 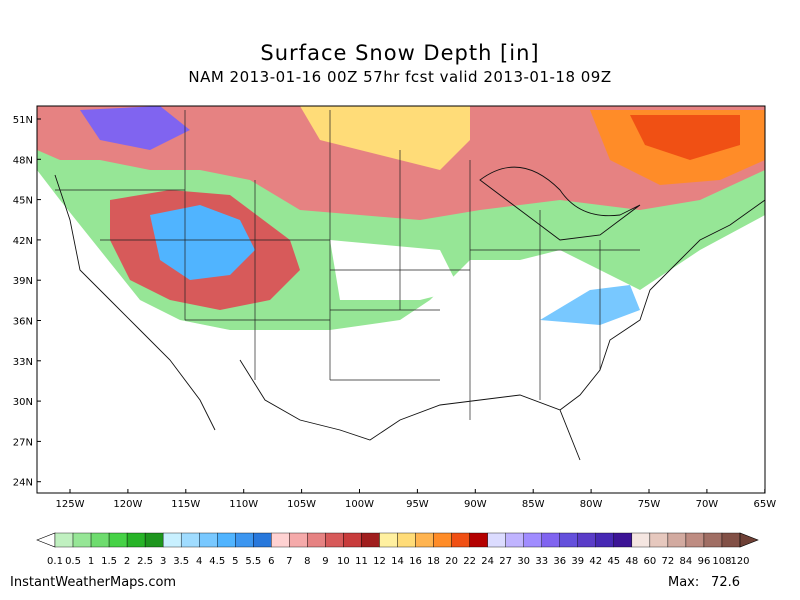 I want to click on site-name: InstantWeatherMaps.com, so click(x=93, y=582).